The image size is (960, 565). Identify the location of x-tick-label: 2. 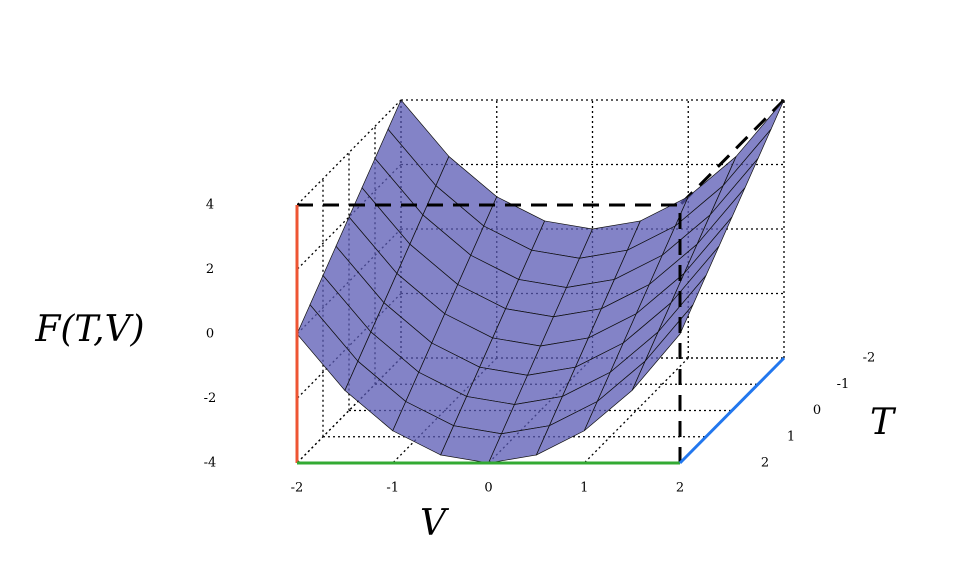
(680, 488).